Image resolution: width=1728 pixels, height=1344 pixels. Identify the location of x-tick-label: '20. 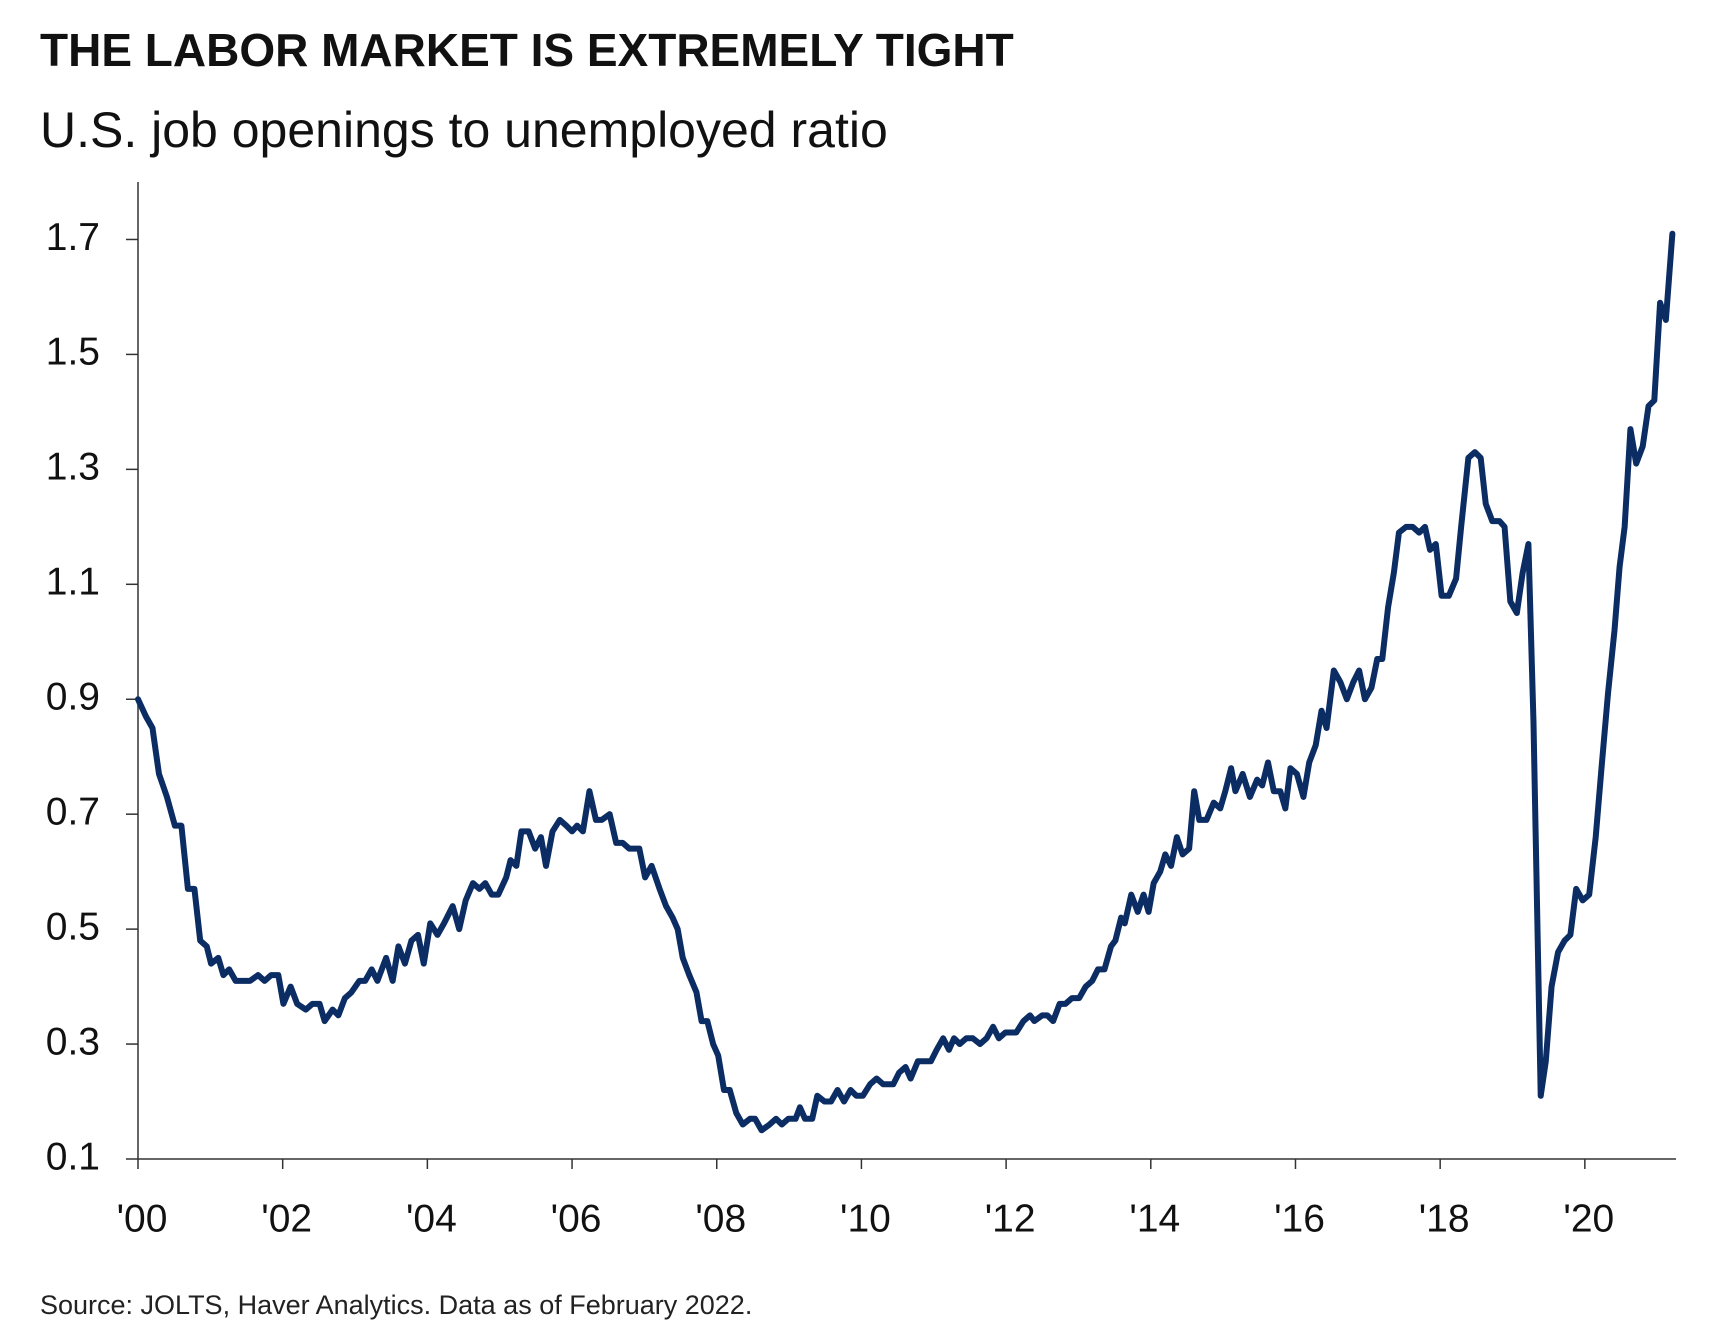
(1588, 1218).